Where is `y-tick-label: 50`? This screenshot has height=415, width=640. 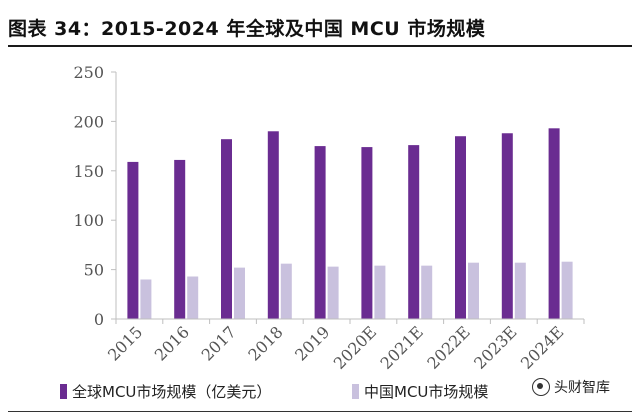
y-tick-label: 50 is located at coordinates (94, 270).